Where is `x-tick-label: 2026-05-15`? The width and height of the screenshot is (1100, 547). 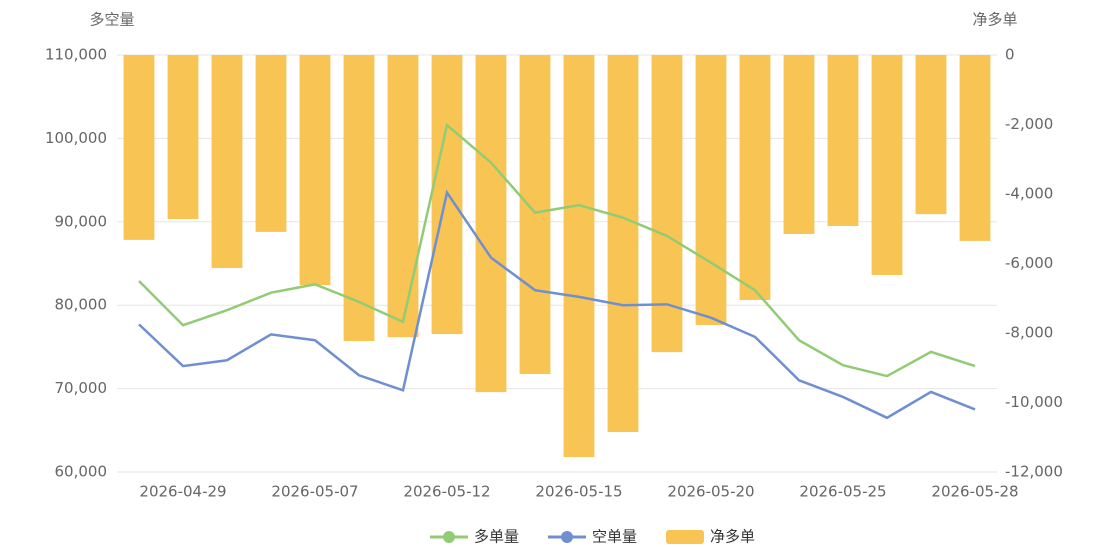 x-tick-label: 2026-05-15 is located at coordinates (578, 492).